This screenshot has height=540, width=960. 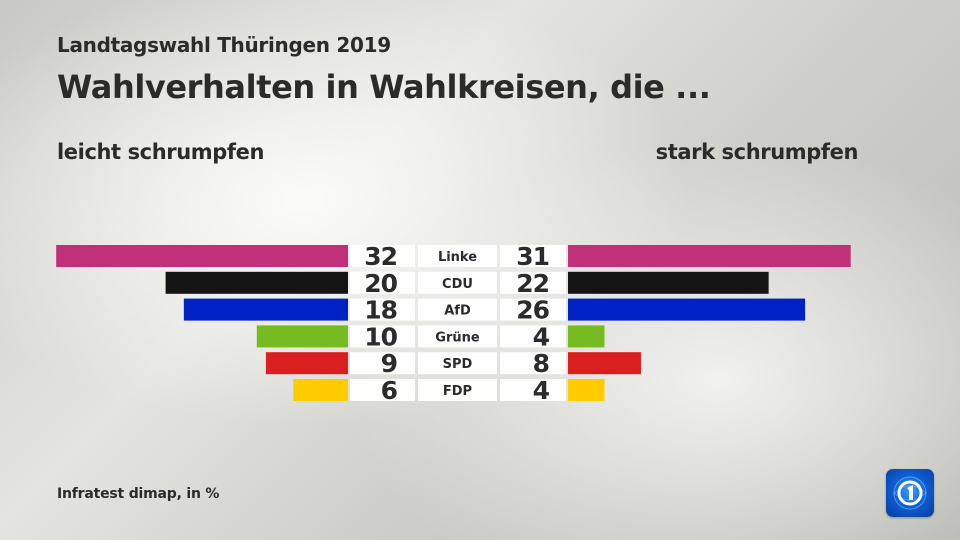 I want to click on globe-icon, so click(x=910, y=493).